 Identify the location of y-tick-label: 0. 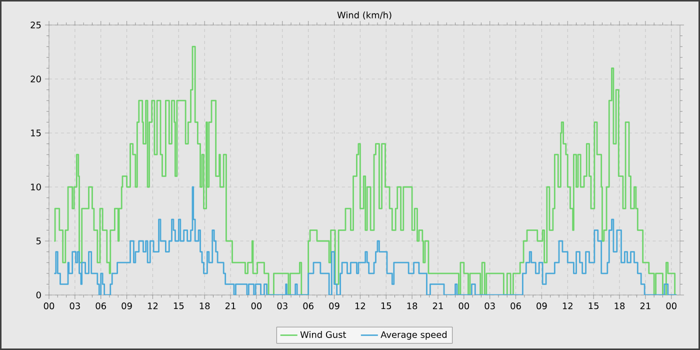
(38, 295).